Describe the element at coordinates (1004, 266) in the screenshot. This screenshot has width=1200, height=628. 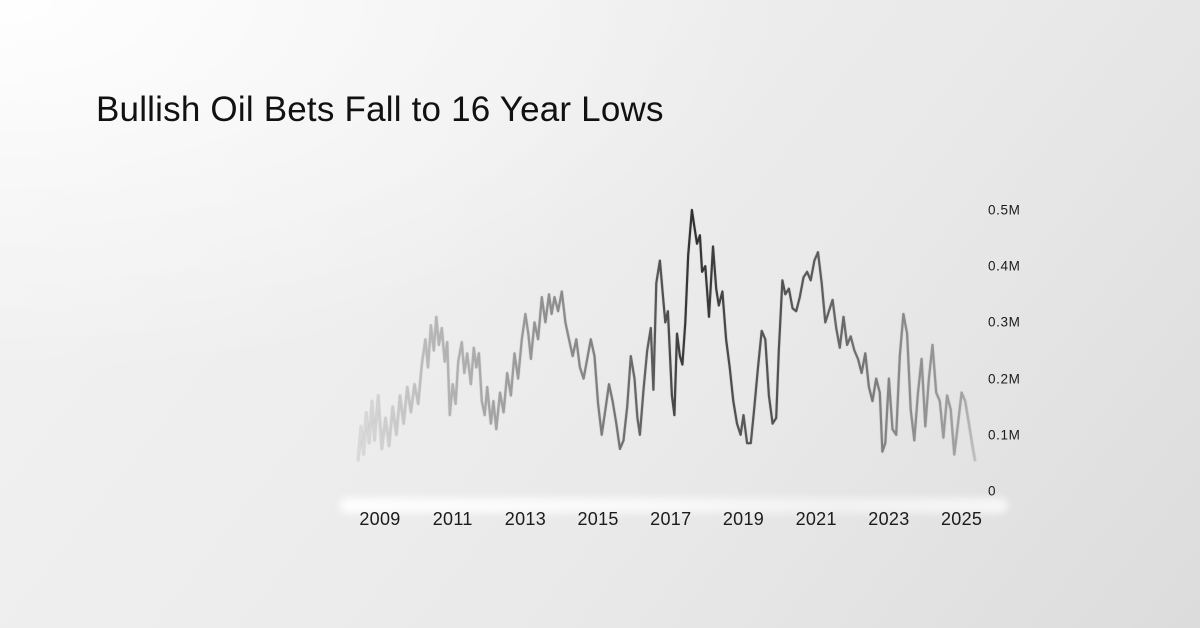
I see `y-tick-label: 0.4M` at that location.